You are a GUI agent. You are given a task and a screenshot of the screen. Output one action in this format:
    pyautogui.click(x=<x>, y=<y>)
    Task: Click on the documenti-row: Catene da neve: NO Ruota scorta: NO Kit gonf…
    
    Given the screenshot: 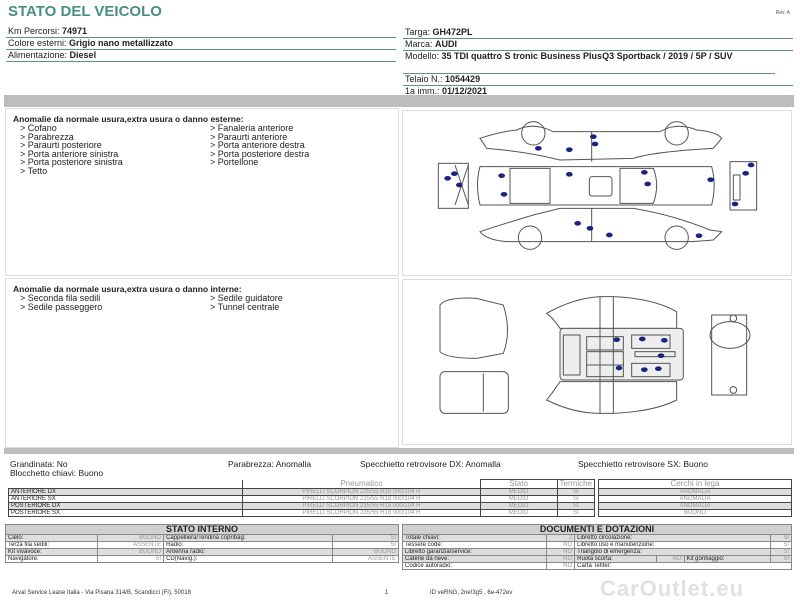 What is the action you would take?
    pyautogui.click(x=597, y=559)
    